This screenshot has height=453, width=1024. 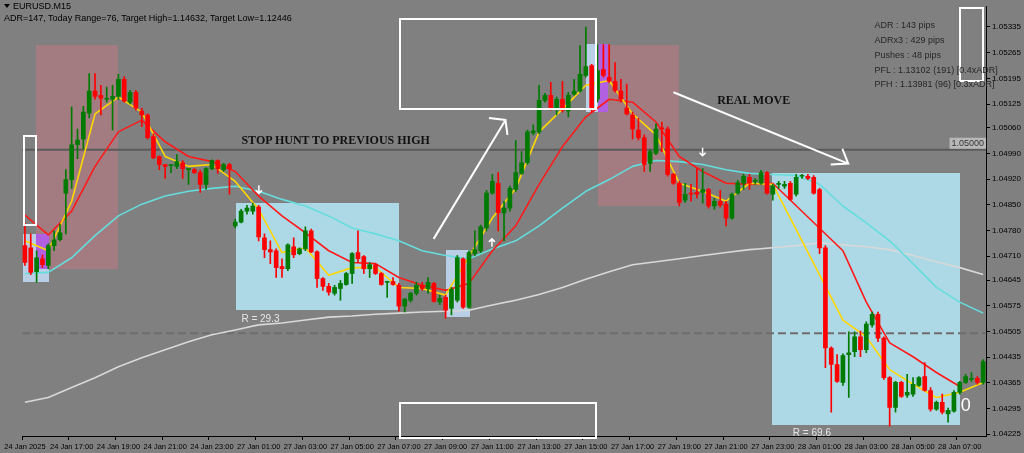 I want to click on y-tick-label: 1.05335, so click(x=1007, y=27).